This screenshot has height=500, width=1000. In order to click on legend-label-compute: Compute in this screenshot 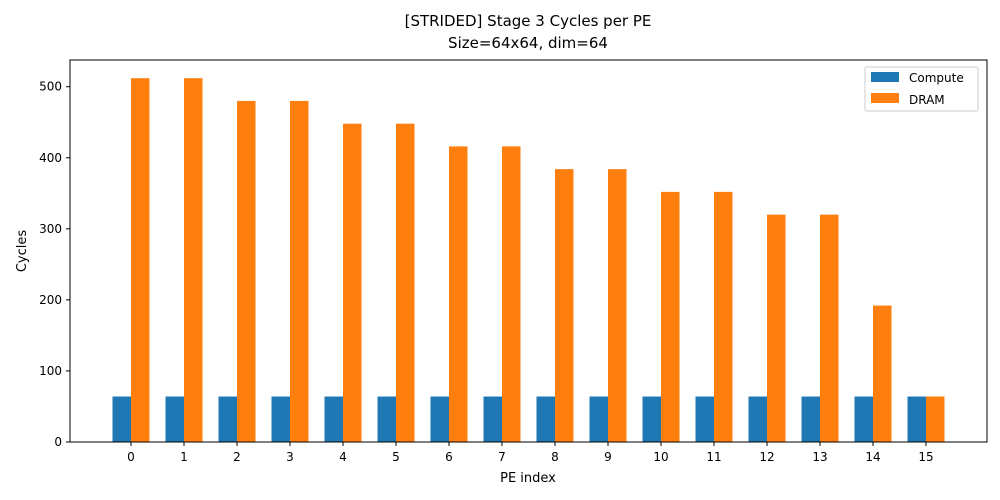, I will do `click(936, 78)`.